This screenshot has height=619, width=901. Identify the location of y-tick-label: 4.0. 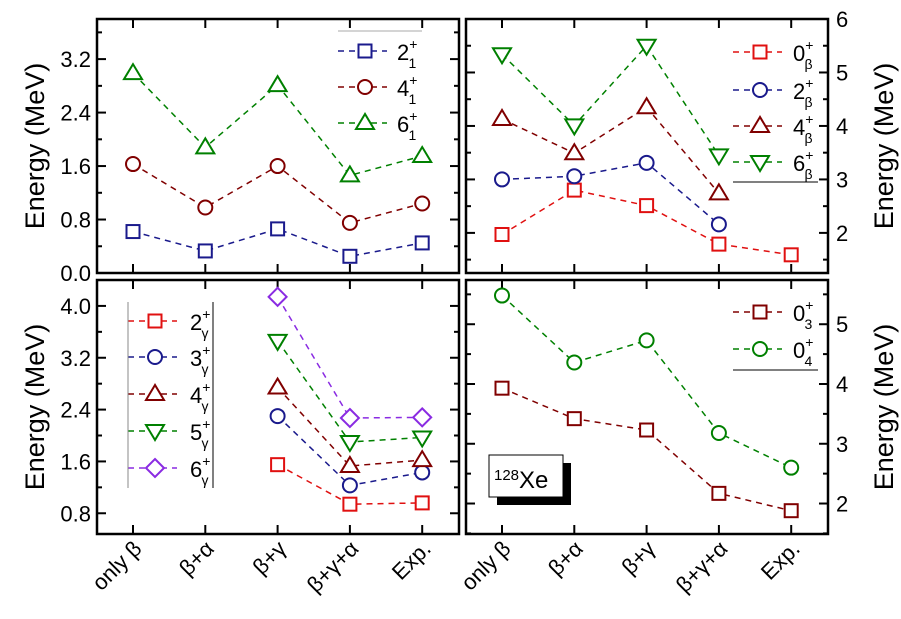
(75, 306).